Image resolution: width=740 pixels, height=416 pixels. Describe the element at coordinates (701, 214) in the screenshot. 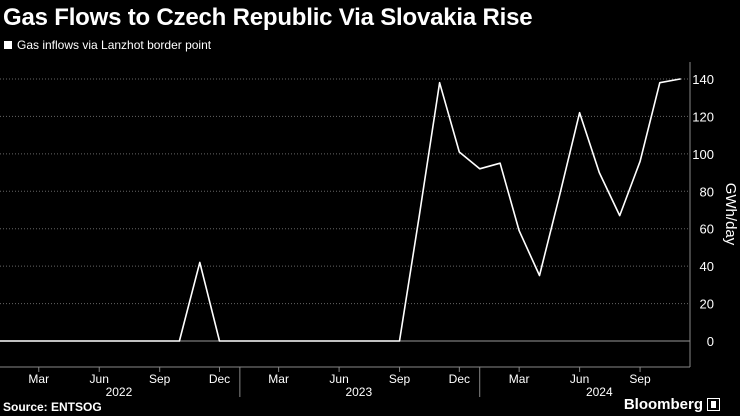

I see `y-axis-tick-labels: 0 20 40 60 80 100 120 140` at that location.